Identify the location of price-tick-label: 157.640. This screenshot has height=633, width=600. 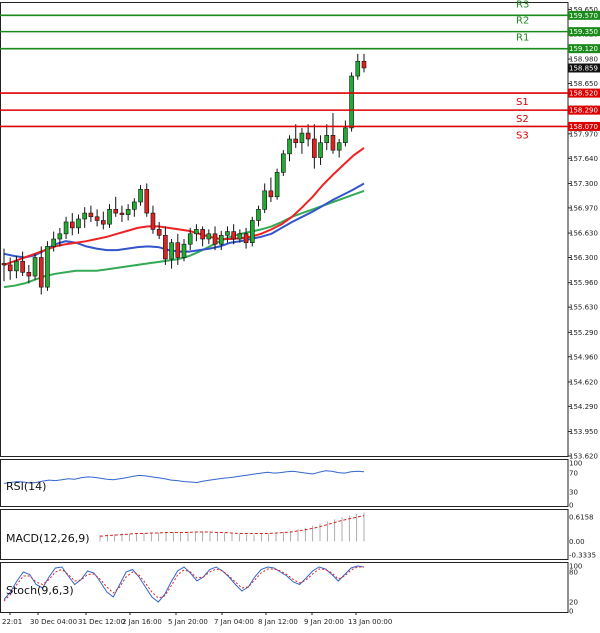
(583, 159).